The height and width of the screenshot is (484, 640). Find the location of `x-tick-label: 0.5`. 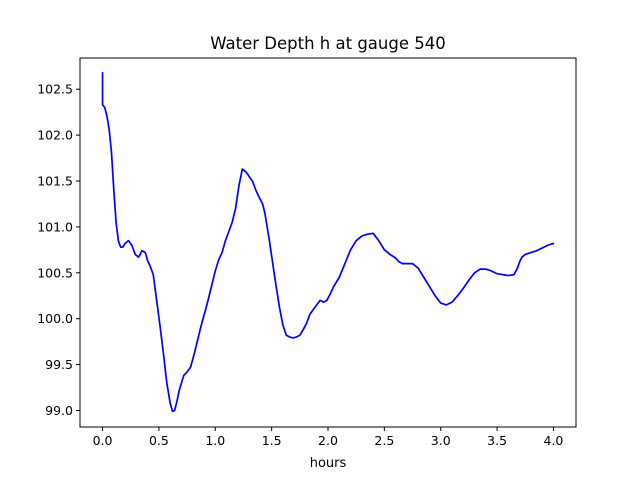

x-tick-label: 0.5 is located at coordinates (159, 440).